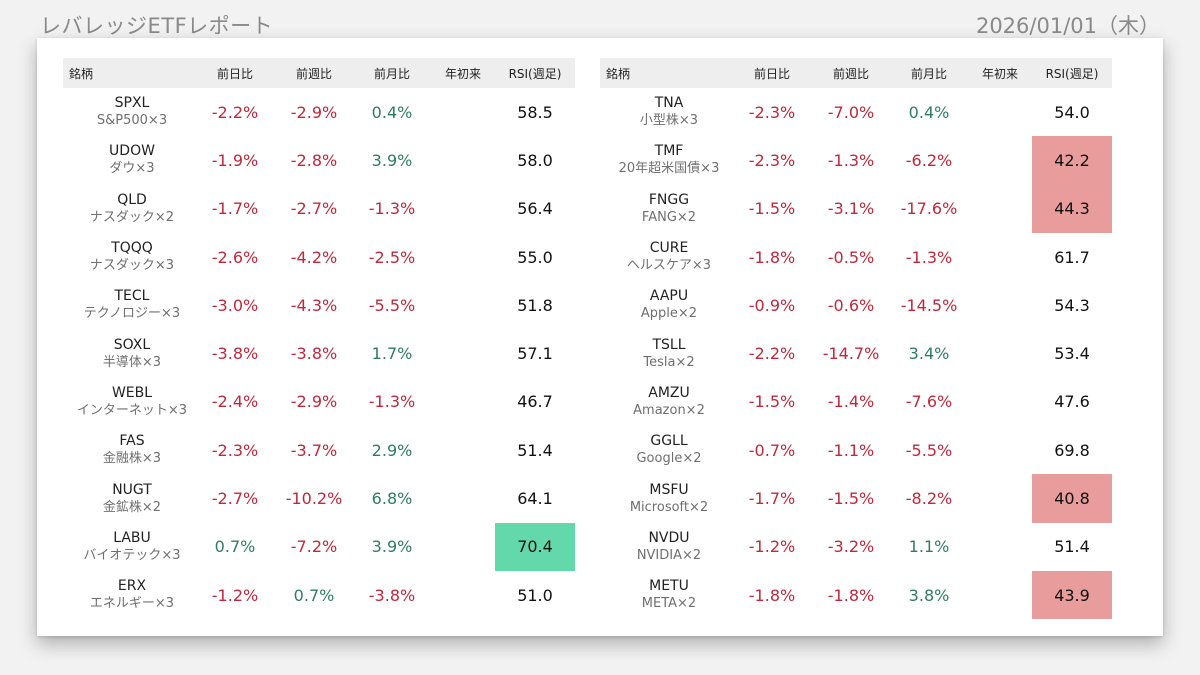  Describe the element at coordinates (535, 546) in the screenshot. I see `rsi-value: 70.4` at that location.